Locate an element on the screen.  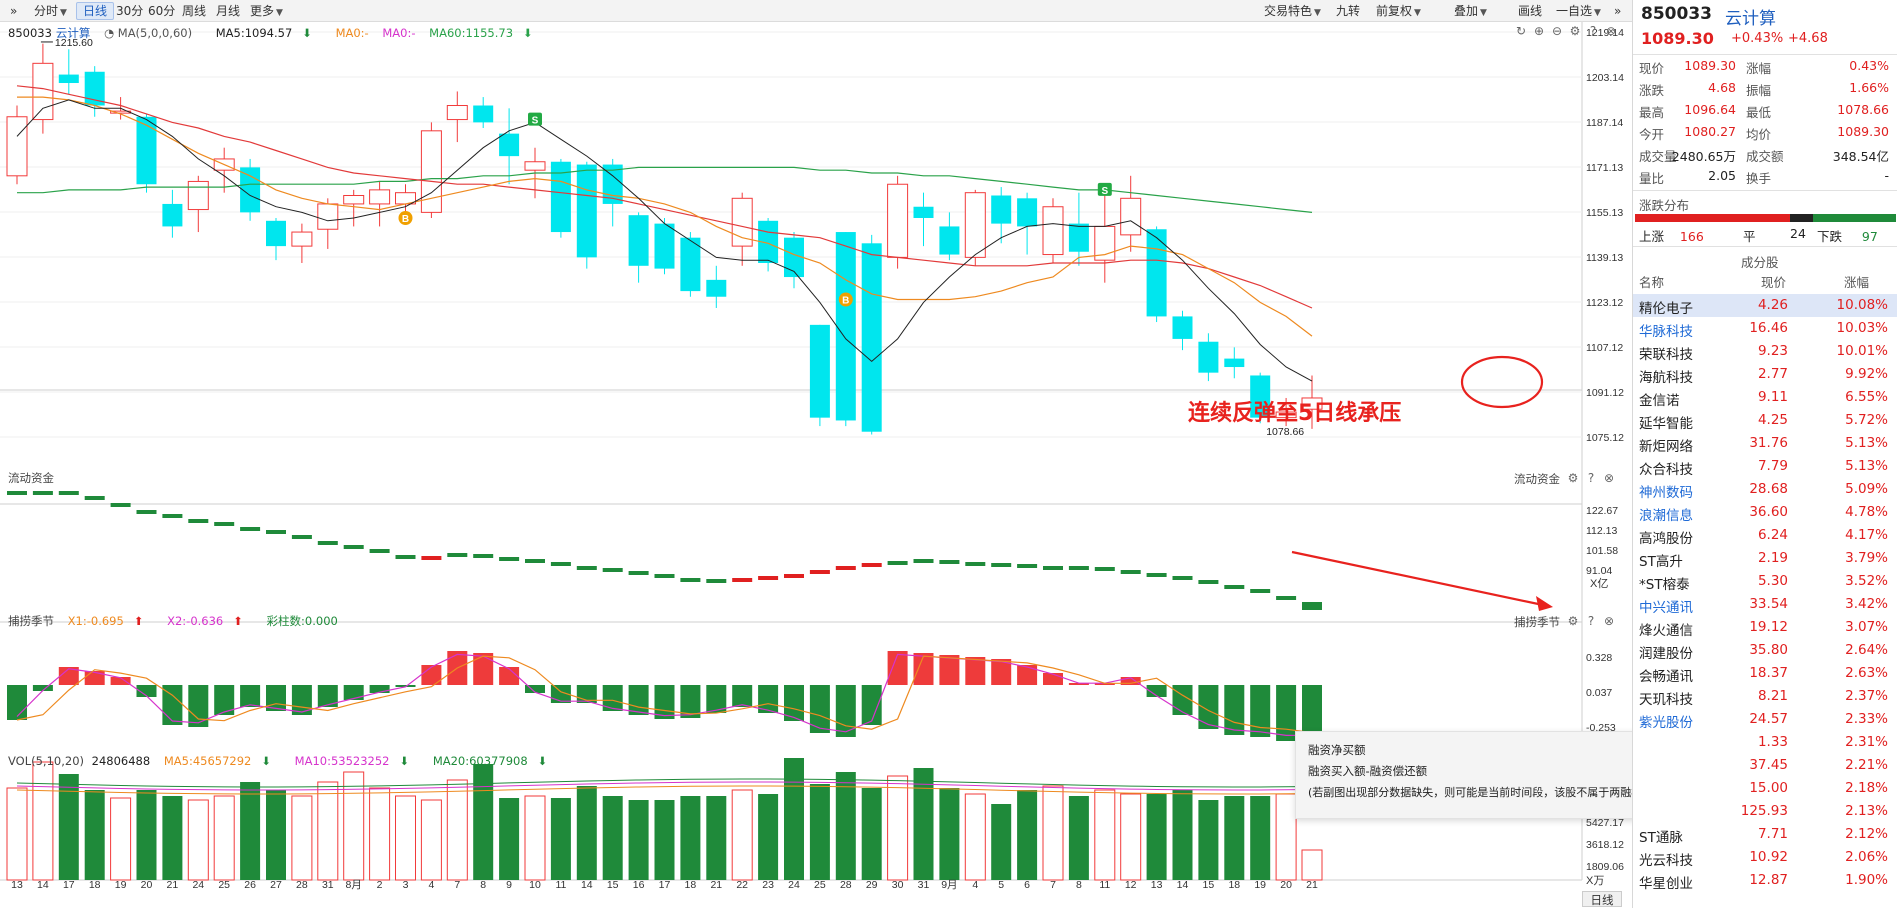
marker-label: B is located at coordinates (845, 301).